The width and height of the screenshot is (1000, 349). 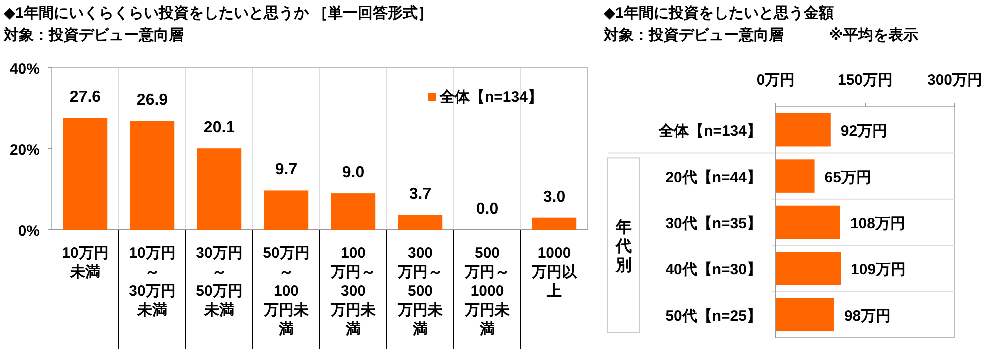 I want to click on x-tick-label: 500万円～1000万円未満, so click(x=487, y=291).